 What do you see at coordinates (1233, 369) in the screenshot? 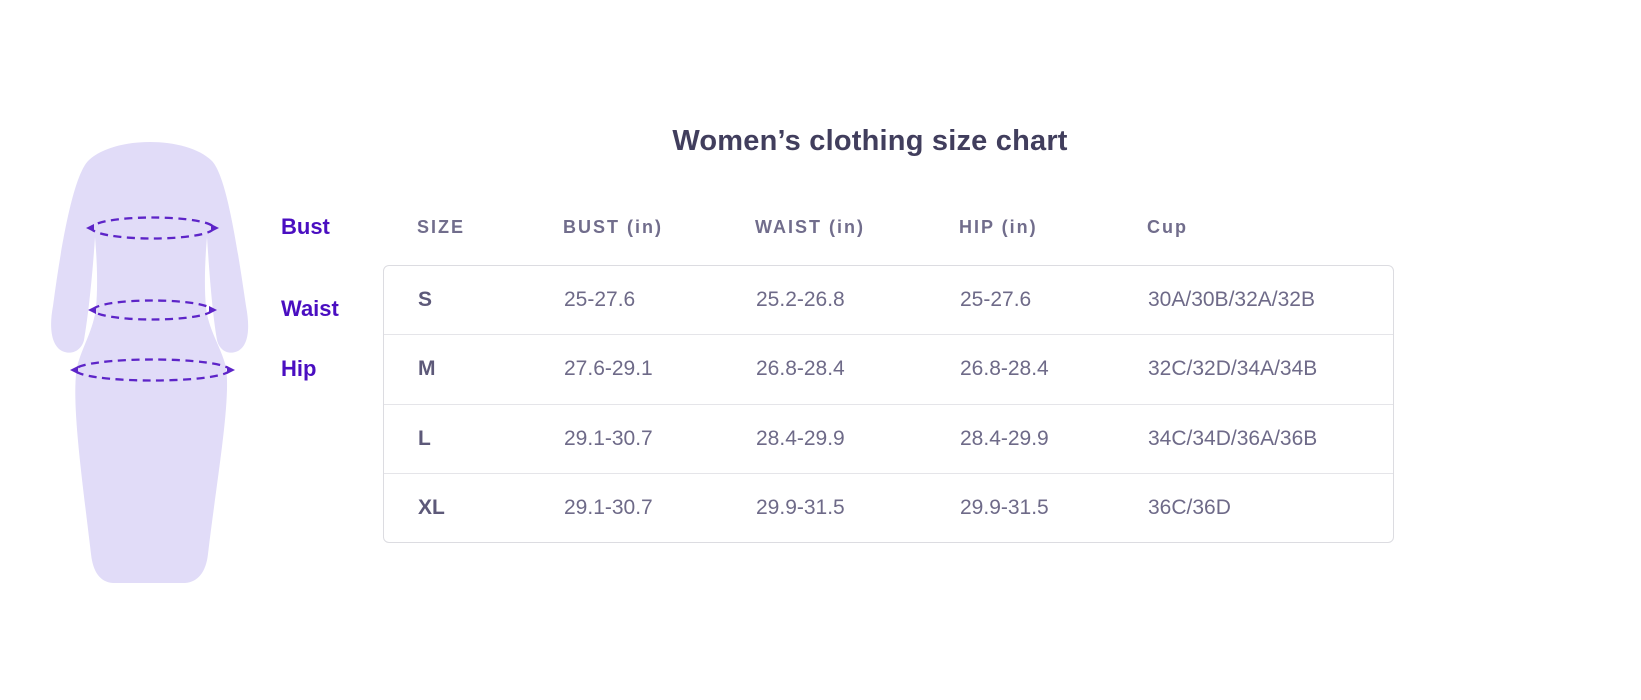
I see `value-cell: 32C/32D/34A/34B` at bounding box center [1233, 369].